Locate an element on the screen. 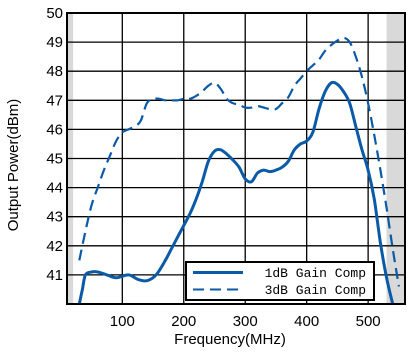 The width and height of the screenshot is (408, 352). x-tick-label-500: 500 is located at coordinates (368, 321).